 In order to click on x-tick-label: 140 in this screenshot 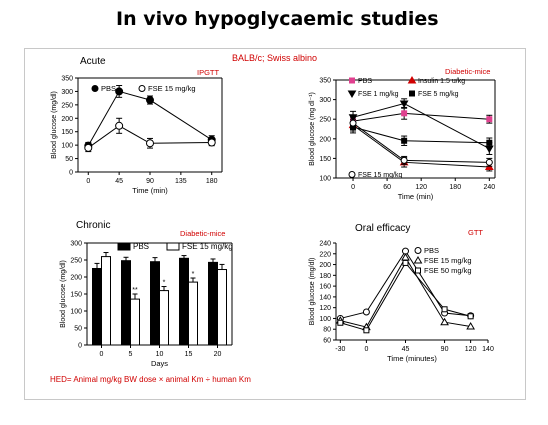, I will do `click(488, 349)`.